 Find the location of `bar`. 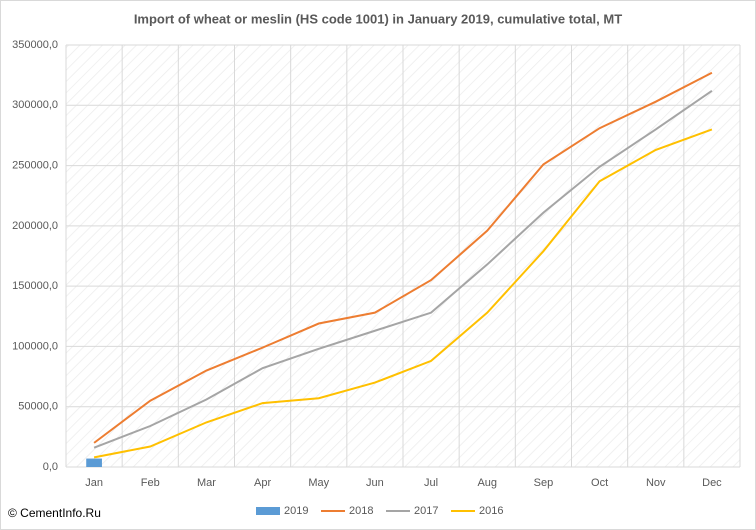

bar is located at coordinates (94, 462).